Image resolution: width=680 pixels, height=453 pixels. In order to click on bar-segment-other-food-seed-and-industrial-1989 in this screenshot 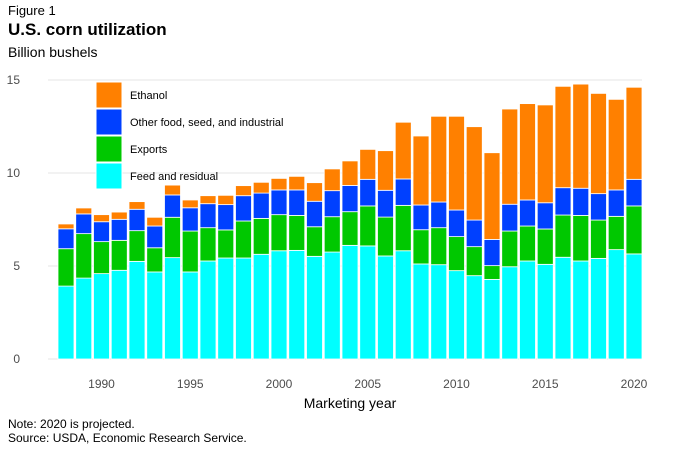, I will do `click(84, 224)`.